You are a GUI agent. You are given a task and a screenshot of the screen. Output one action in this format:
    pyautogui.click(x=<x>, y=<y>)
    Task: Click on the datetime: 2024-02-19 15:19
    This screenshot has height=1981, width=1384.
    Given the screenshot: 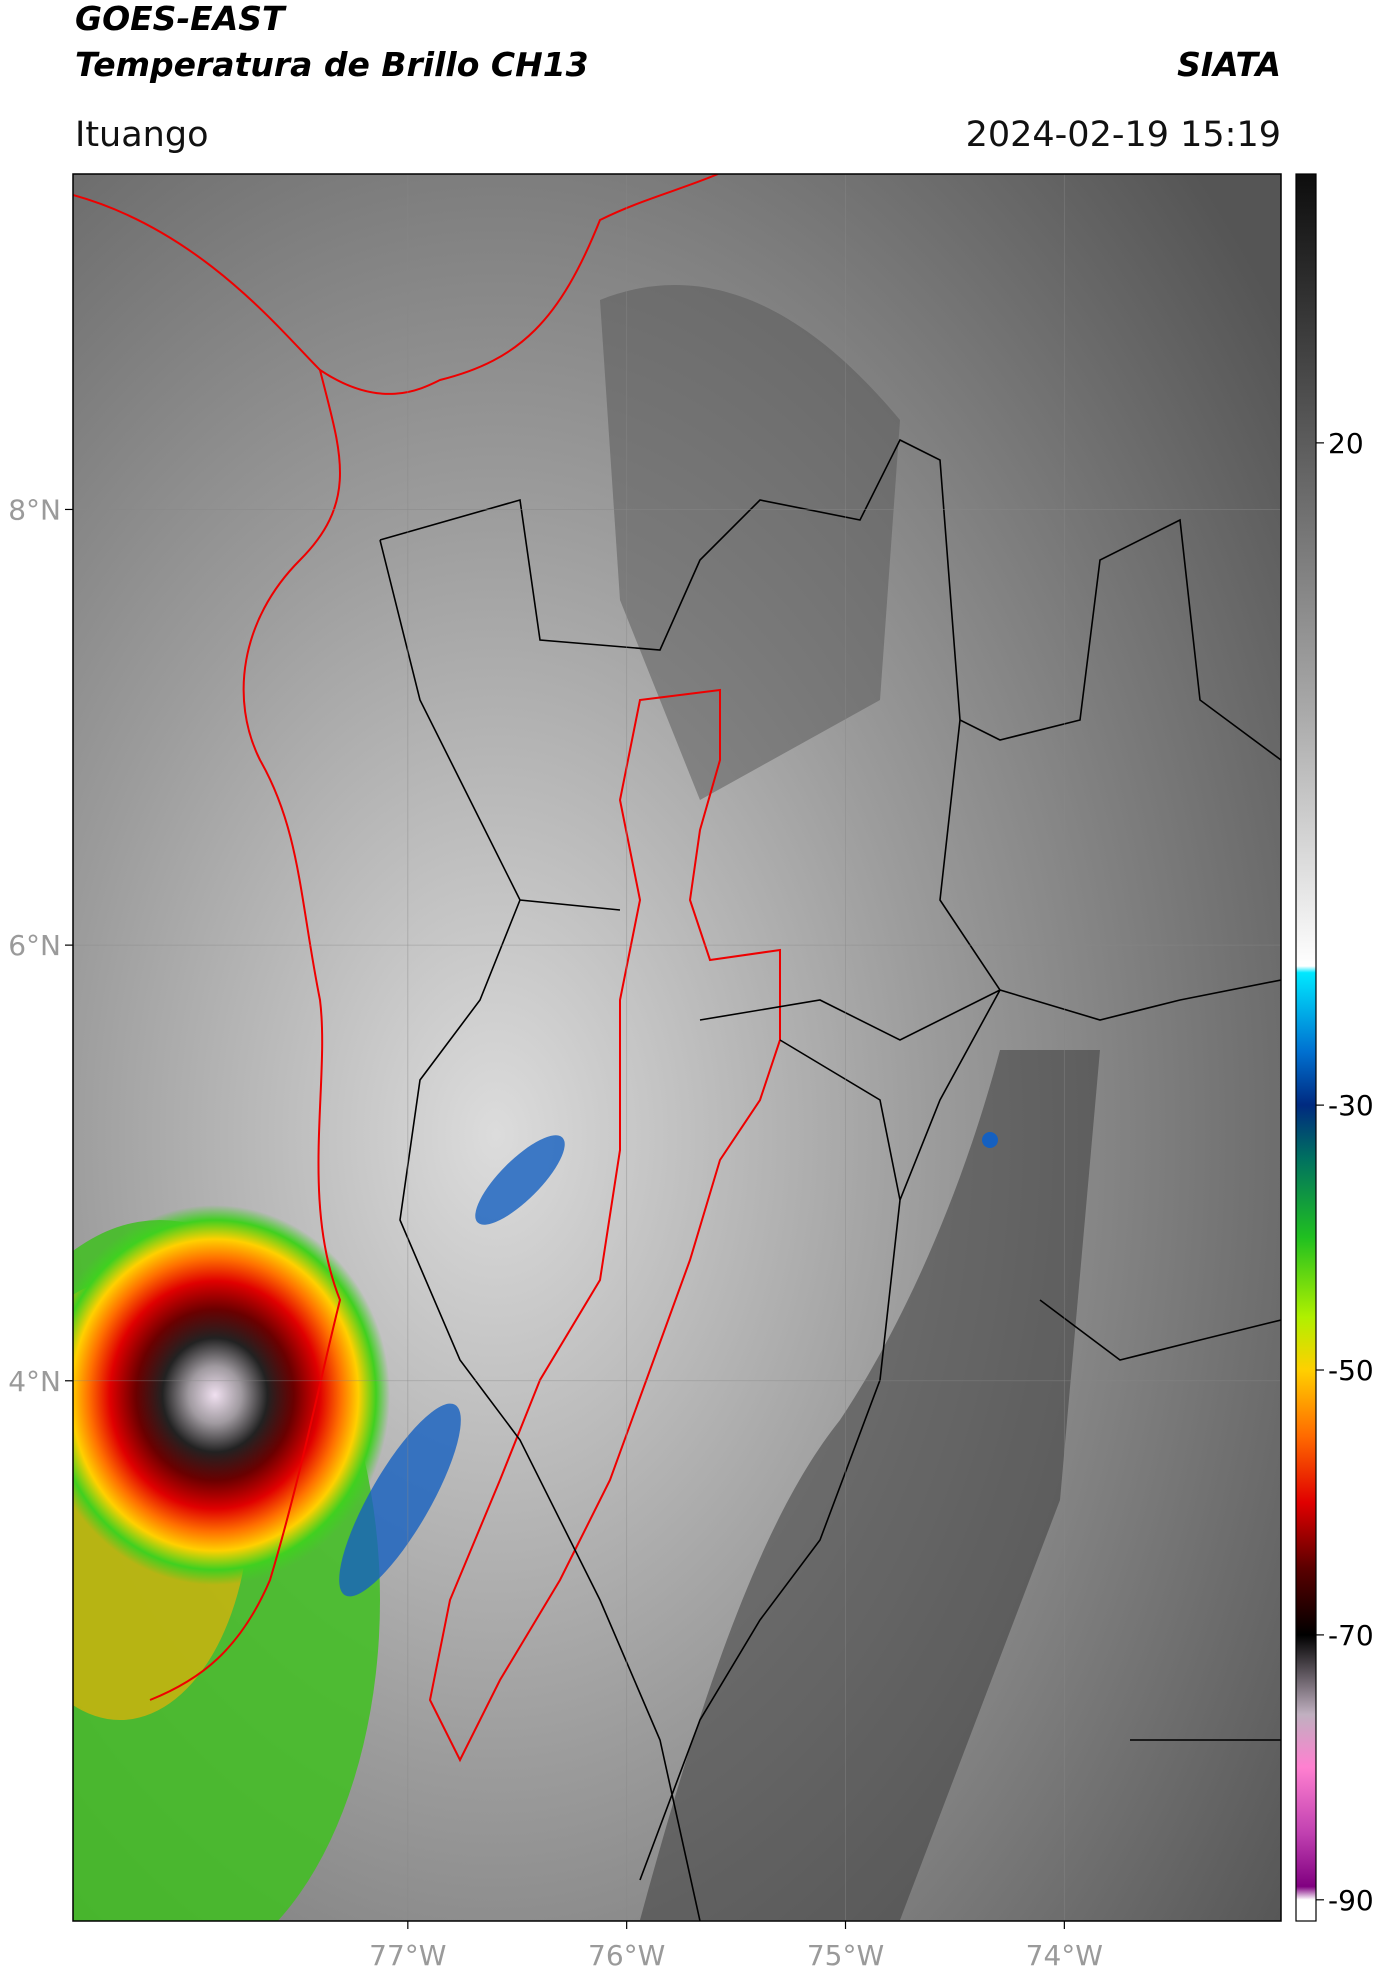 What is the action you would take?
    pyautogui.click(x=1123, y=135)
    